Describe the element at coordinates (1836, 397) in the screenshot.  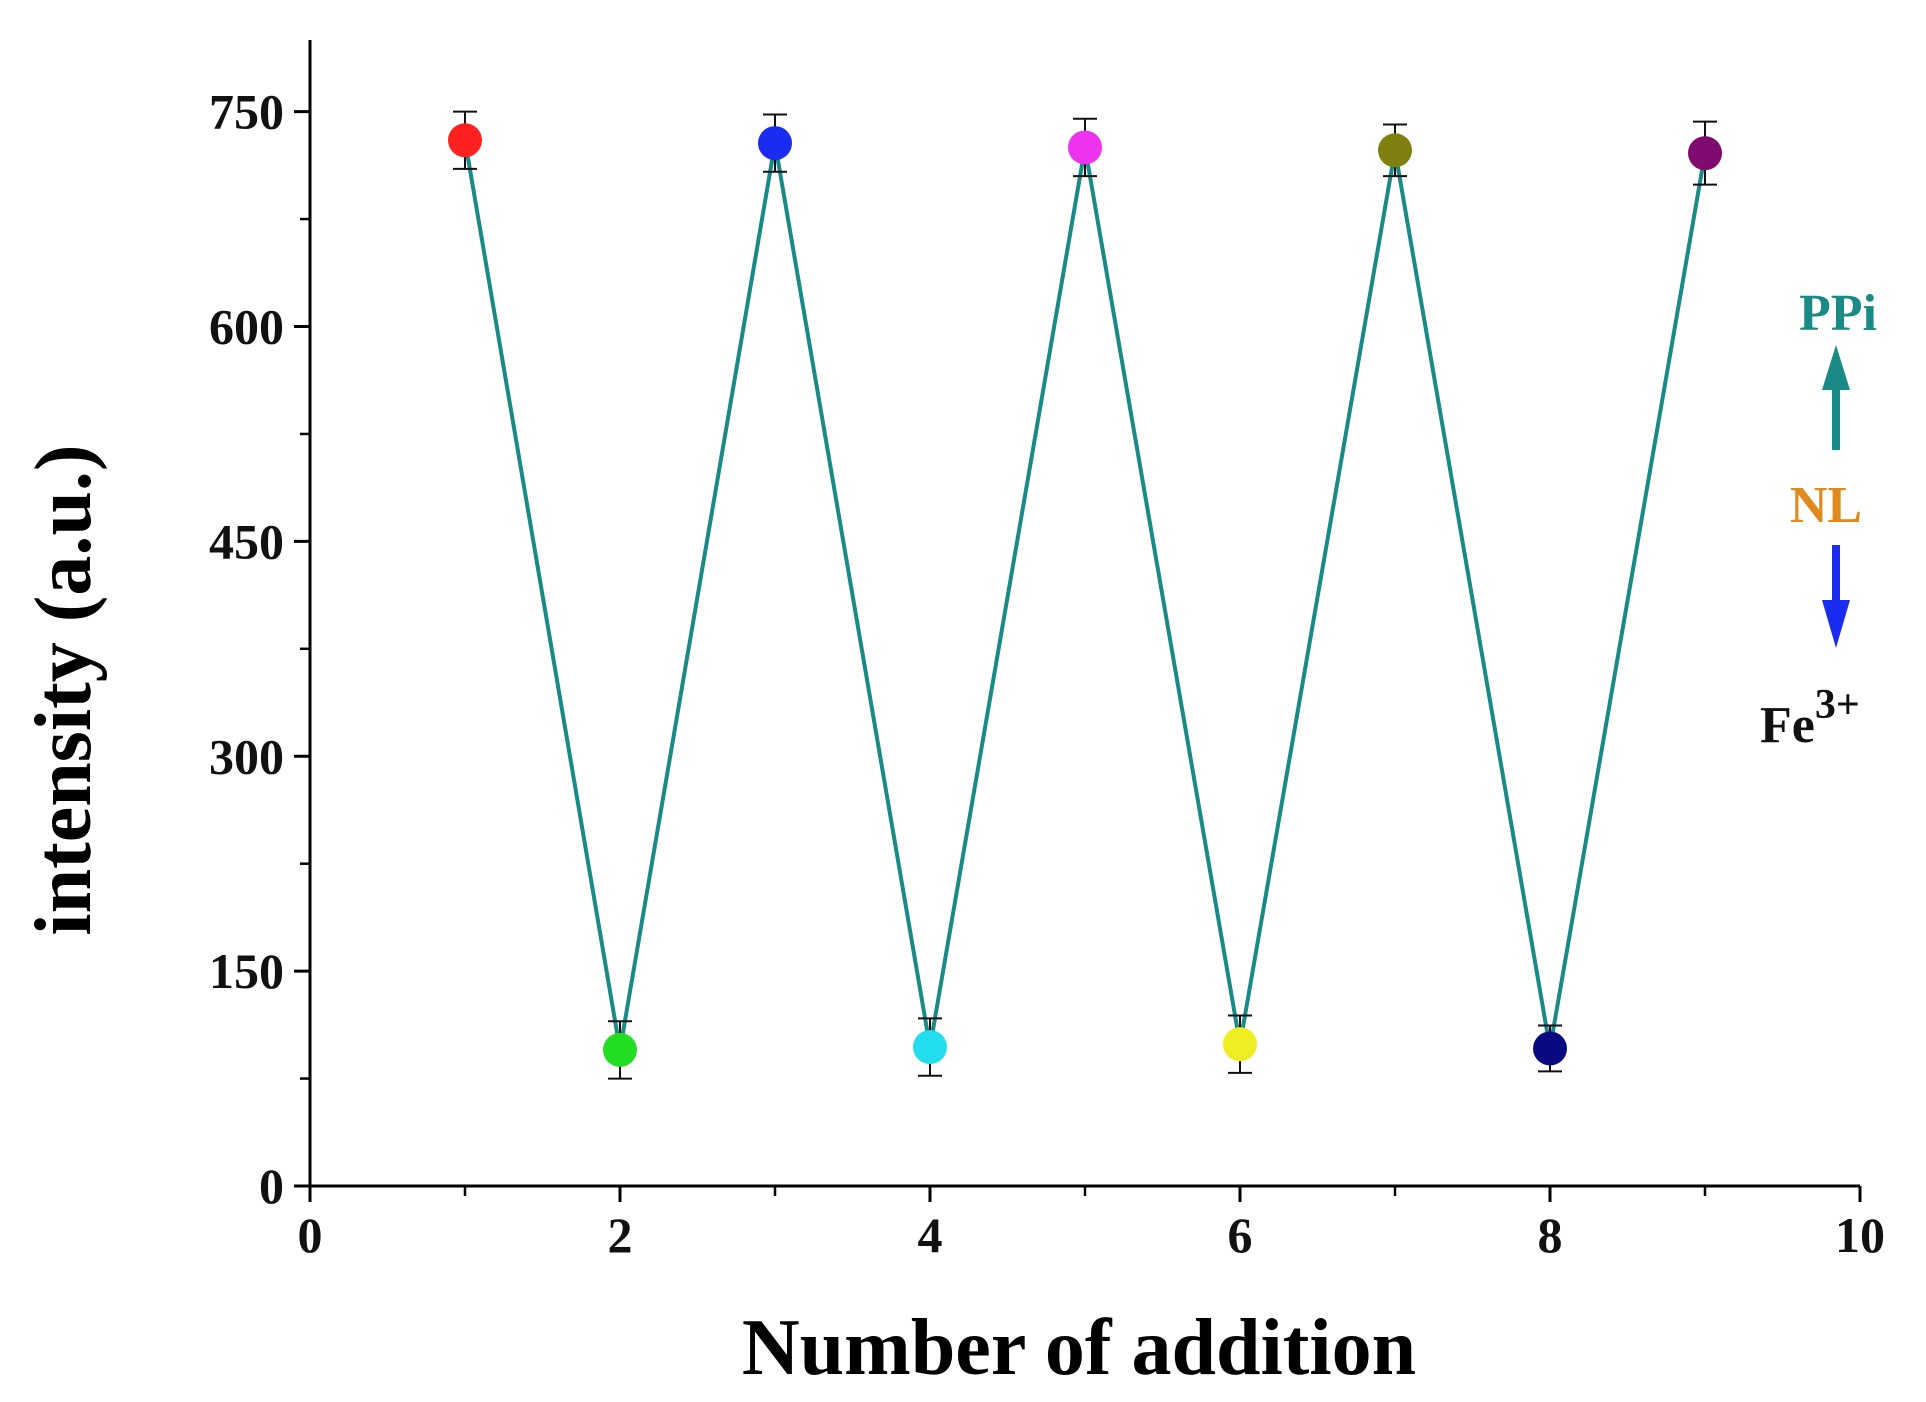
I see `arrow-up-icon` at that location.